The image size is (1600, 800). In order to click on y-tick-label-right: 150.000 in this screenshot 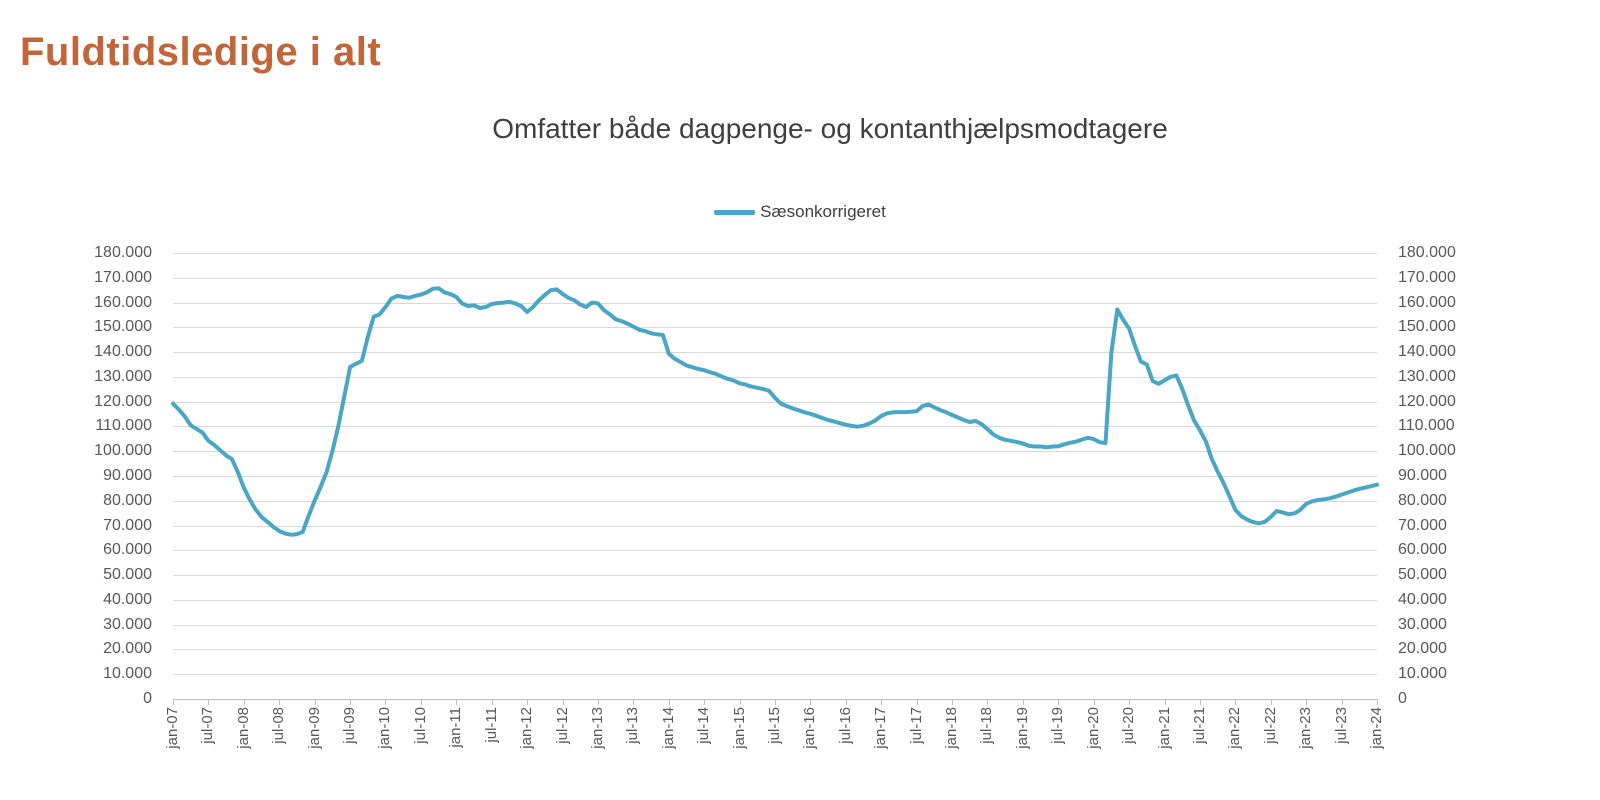, I will do `click(1427, 327)`.